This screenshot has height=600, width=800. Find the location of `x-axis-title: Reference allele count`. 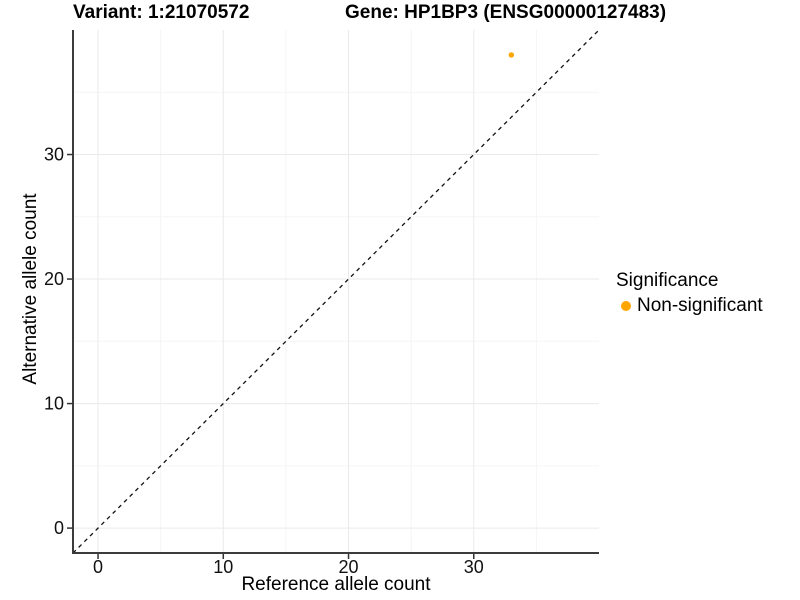

x-axis-title: Reference allele count is located at coordinates (336, 584).